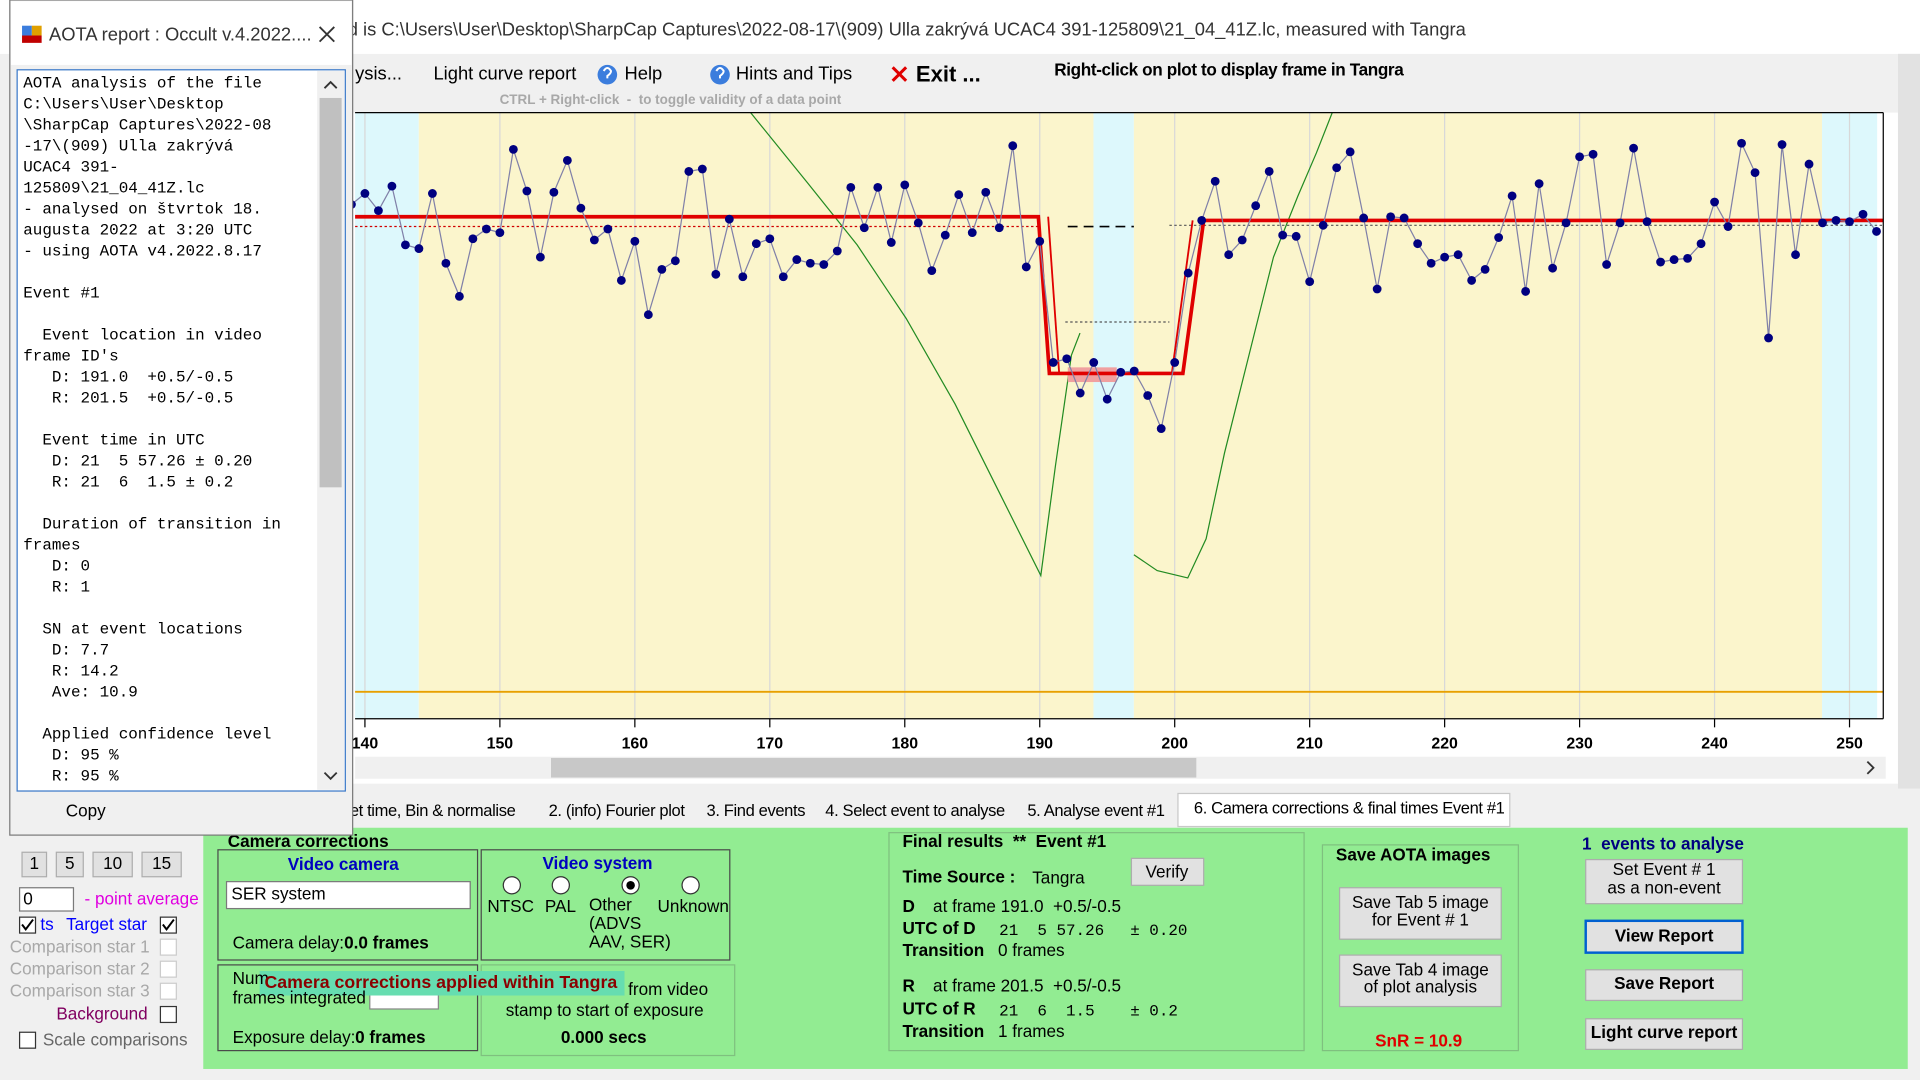  Describe the element at coordinates (1344, 810) in the screenshot. I see `active-tab` at that location.